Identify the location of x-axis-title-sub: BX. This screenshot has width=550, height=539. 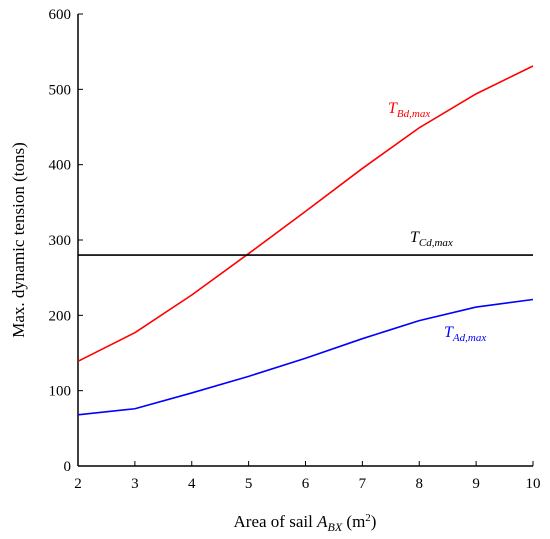
(334, 527).